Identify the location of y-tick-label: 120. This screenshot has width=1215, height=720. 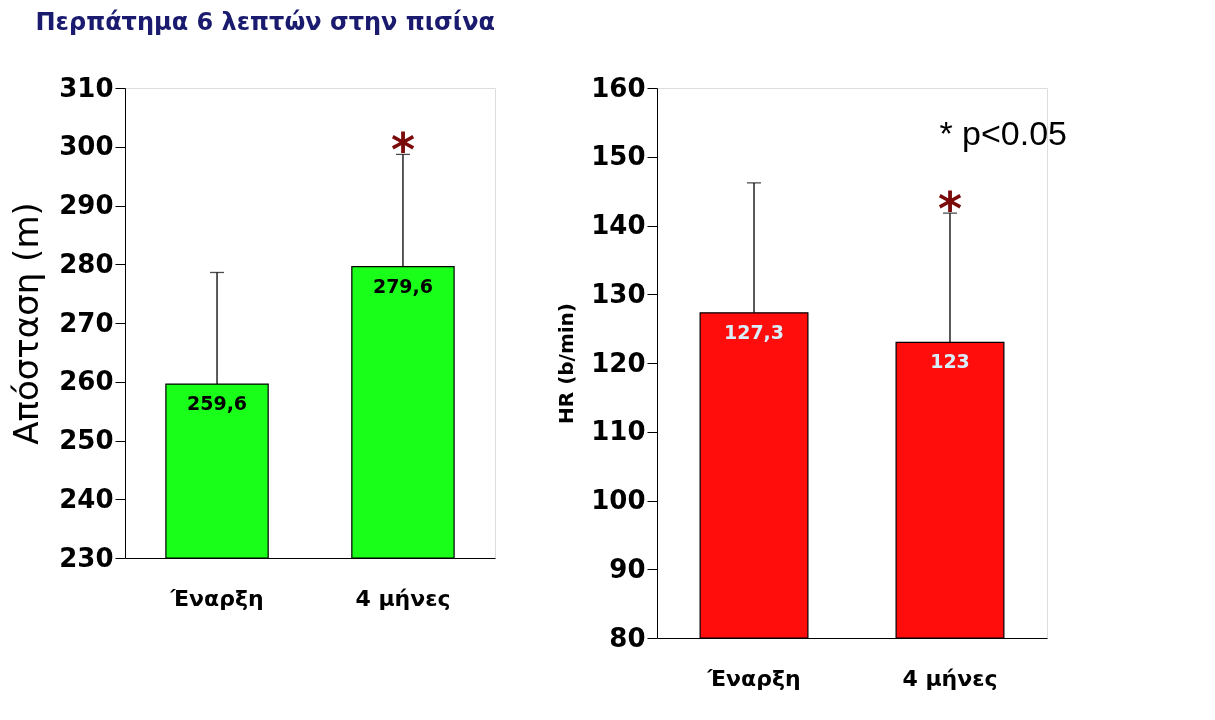
(618, 362).